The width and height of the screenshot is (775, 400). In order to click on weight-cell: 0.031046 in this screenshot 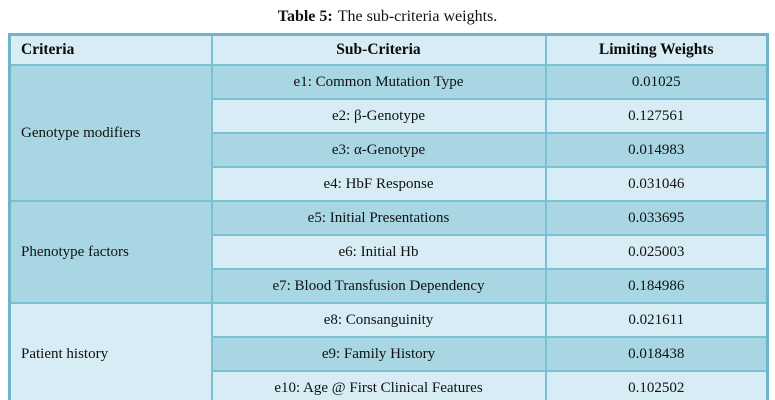, I will do `click(656, 184)`.